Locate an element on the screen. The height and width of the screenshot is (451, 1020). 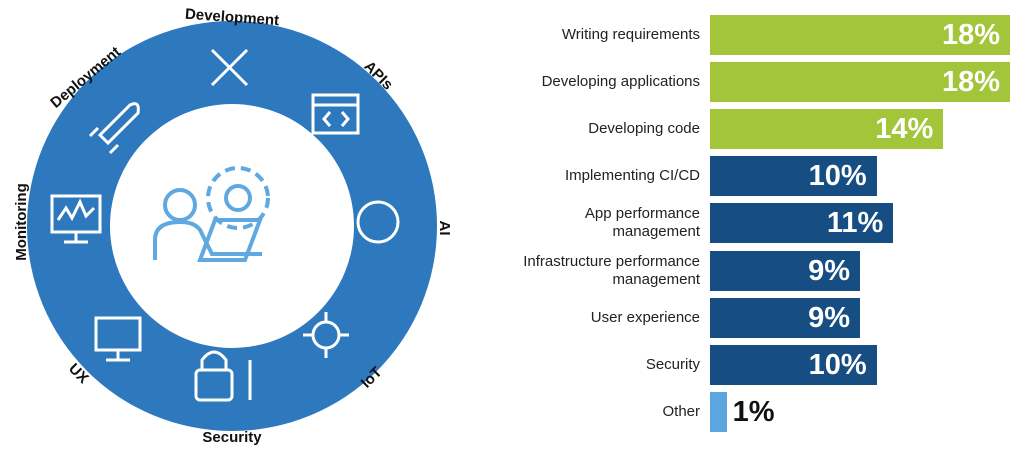
segment-label: Security is located at coordinates (232, 437).